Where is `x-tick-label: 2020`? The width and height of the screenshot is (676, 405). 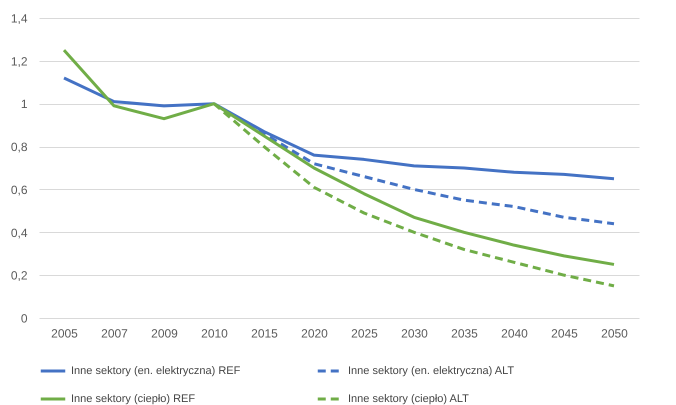
x-tick-label: 2020 is located at coordinates (314, 333).